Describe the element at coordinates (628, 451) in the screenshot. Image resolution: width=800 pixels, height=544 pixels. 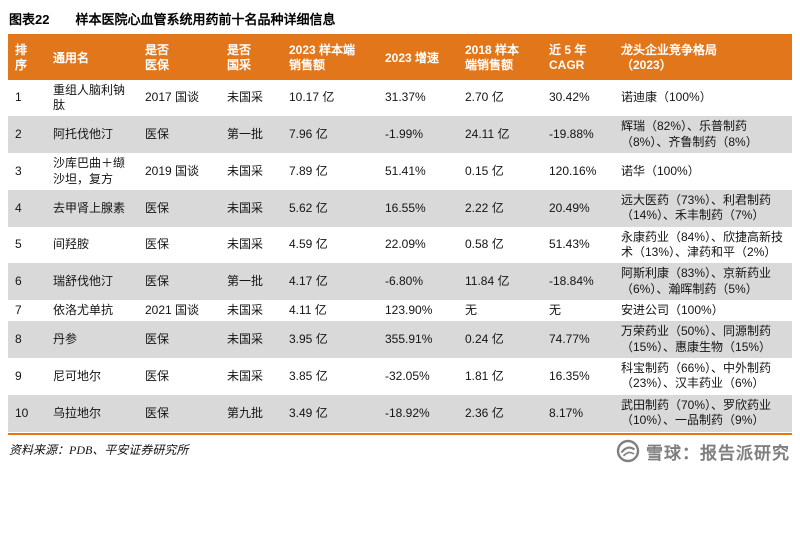
I see `xueqiu-logo-icon` at that location.